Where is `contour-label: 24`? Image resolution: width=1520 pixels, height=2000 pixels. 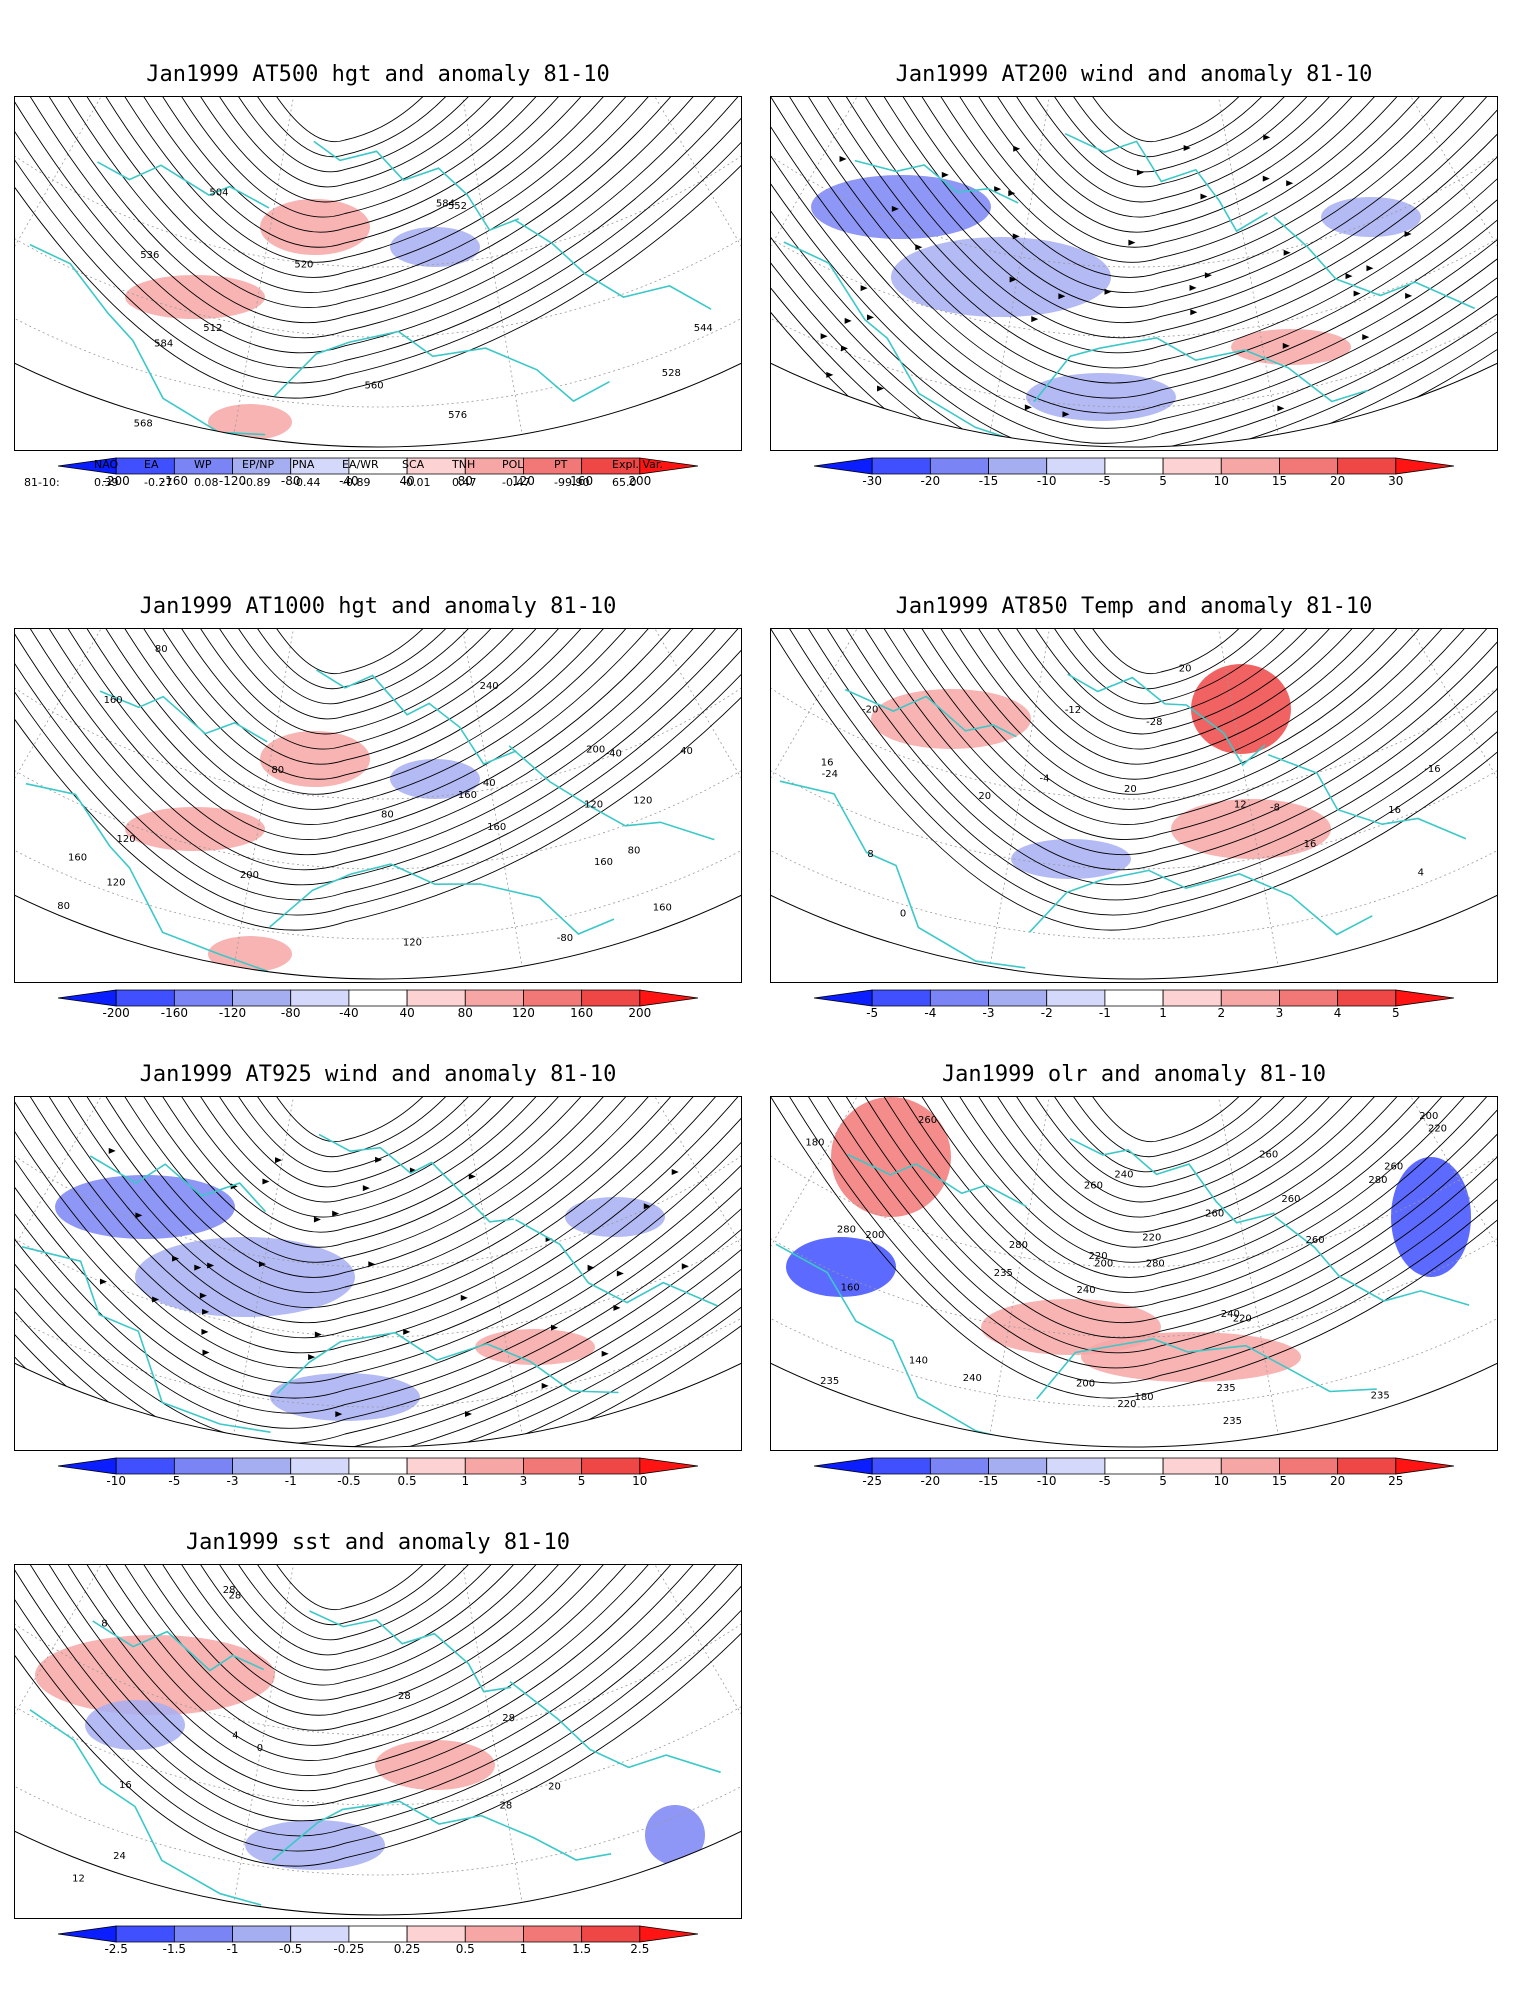 contour-label: 24 is located at coordinates (119, 1856).